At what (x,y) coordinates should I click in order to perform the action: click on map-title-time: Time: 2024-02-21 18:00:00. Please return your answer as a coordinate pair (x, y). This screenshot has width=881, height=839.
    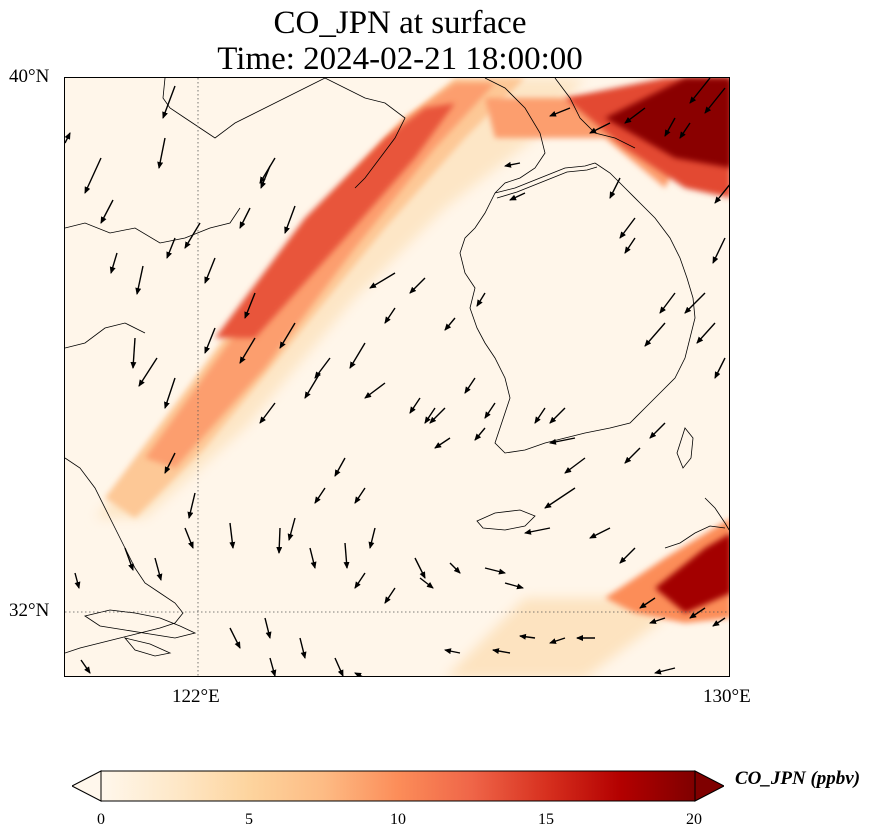
    Looking at the image, I should click on (400, 59).